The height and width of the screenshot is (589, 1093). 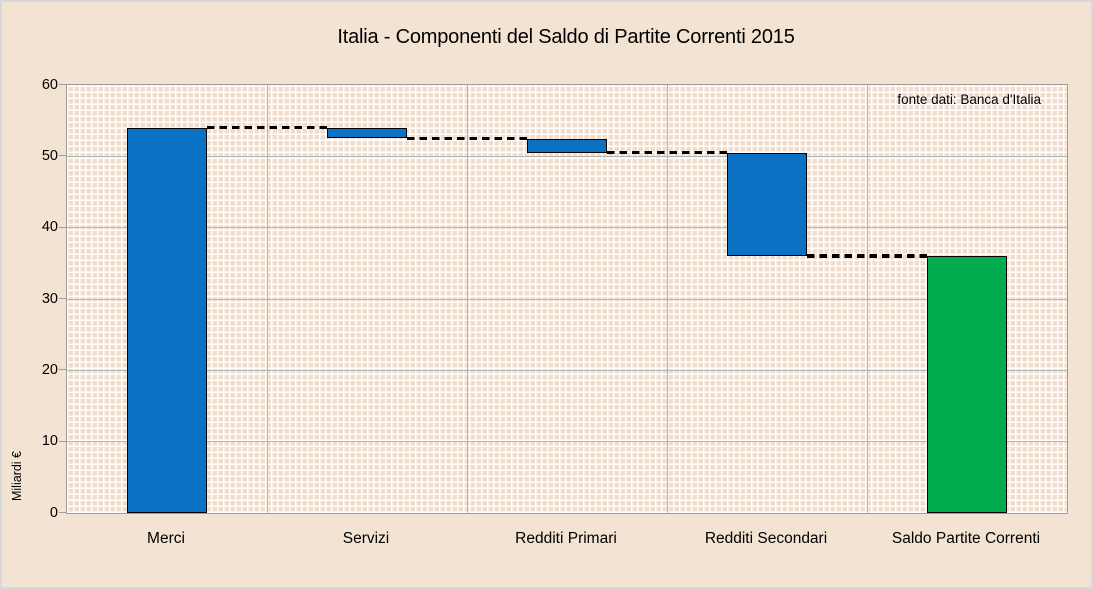 What do you see at coordinates (766, 538) in the screenshot?
I see `x-axis-label-redditi-secondari: Redditi Secondari` at bounding box center [766, 538].